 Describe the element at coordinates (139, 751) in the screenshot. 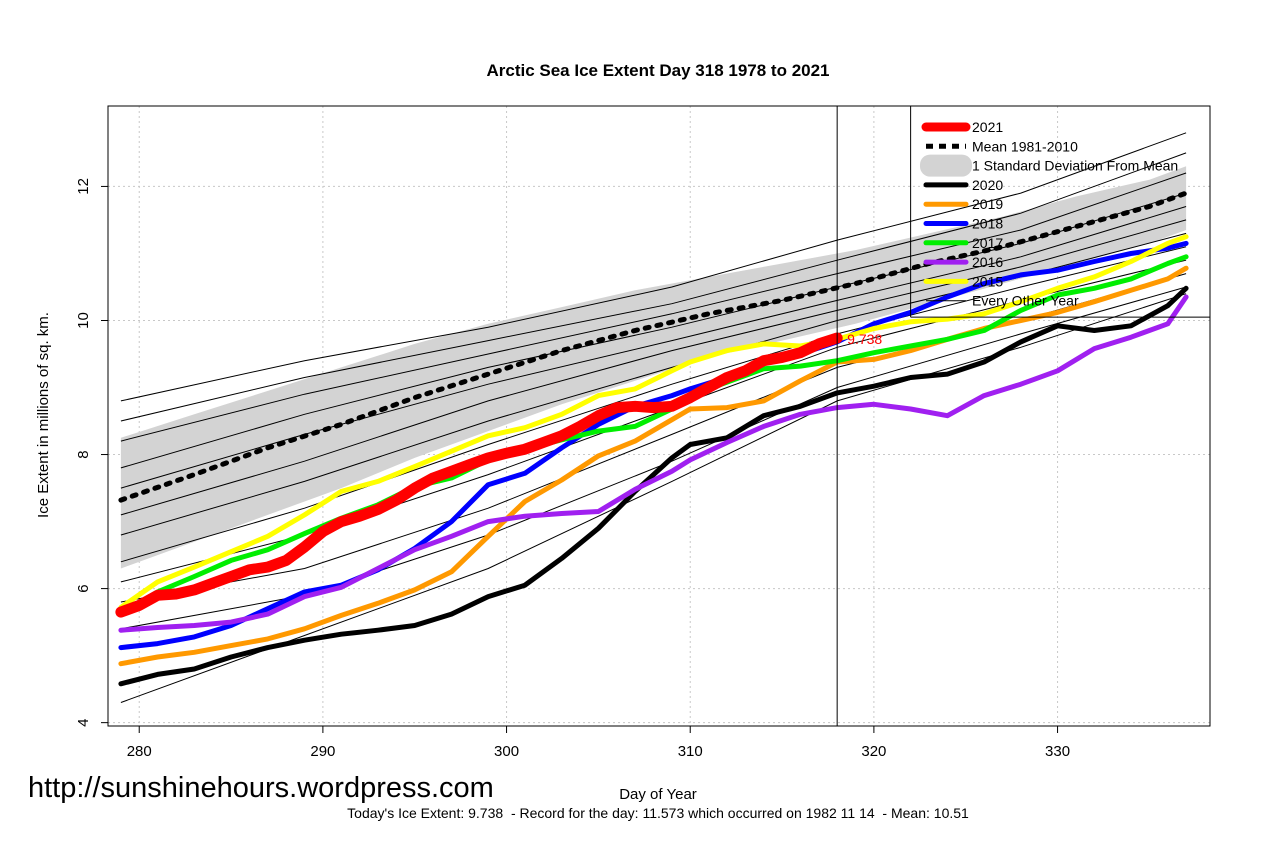

I see `x-tick-label: 280` at that location.